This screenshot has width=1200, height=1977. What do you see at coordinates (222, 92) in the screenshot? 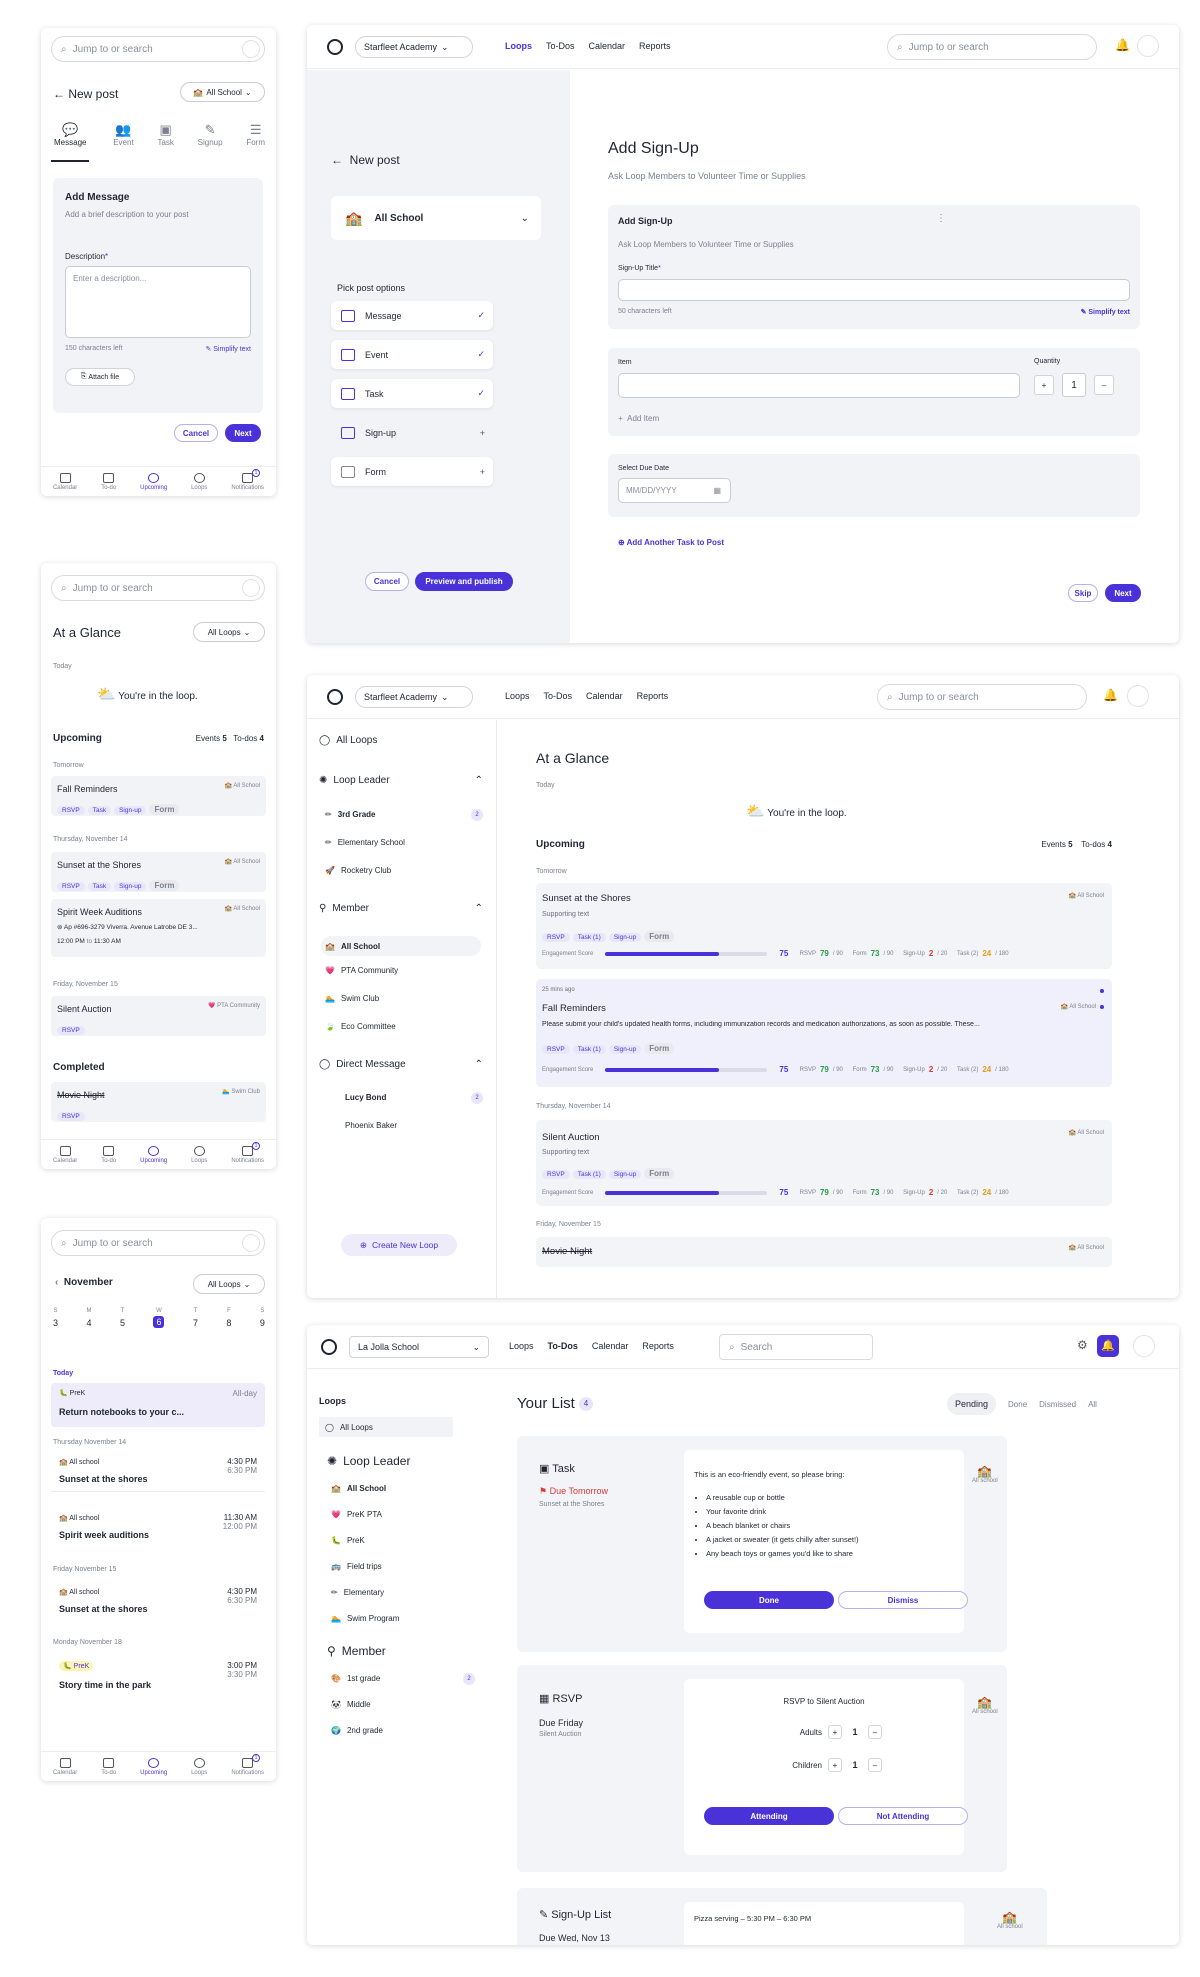
I see `school-select: 🏫 All School ⌄` at bounding box center [222, 92].